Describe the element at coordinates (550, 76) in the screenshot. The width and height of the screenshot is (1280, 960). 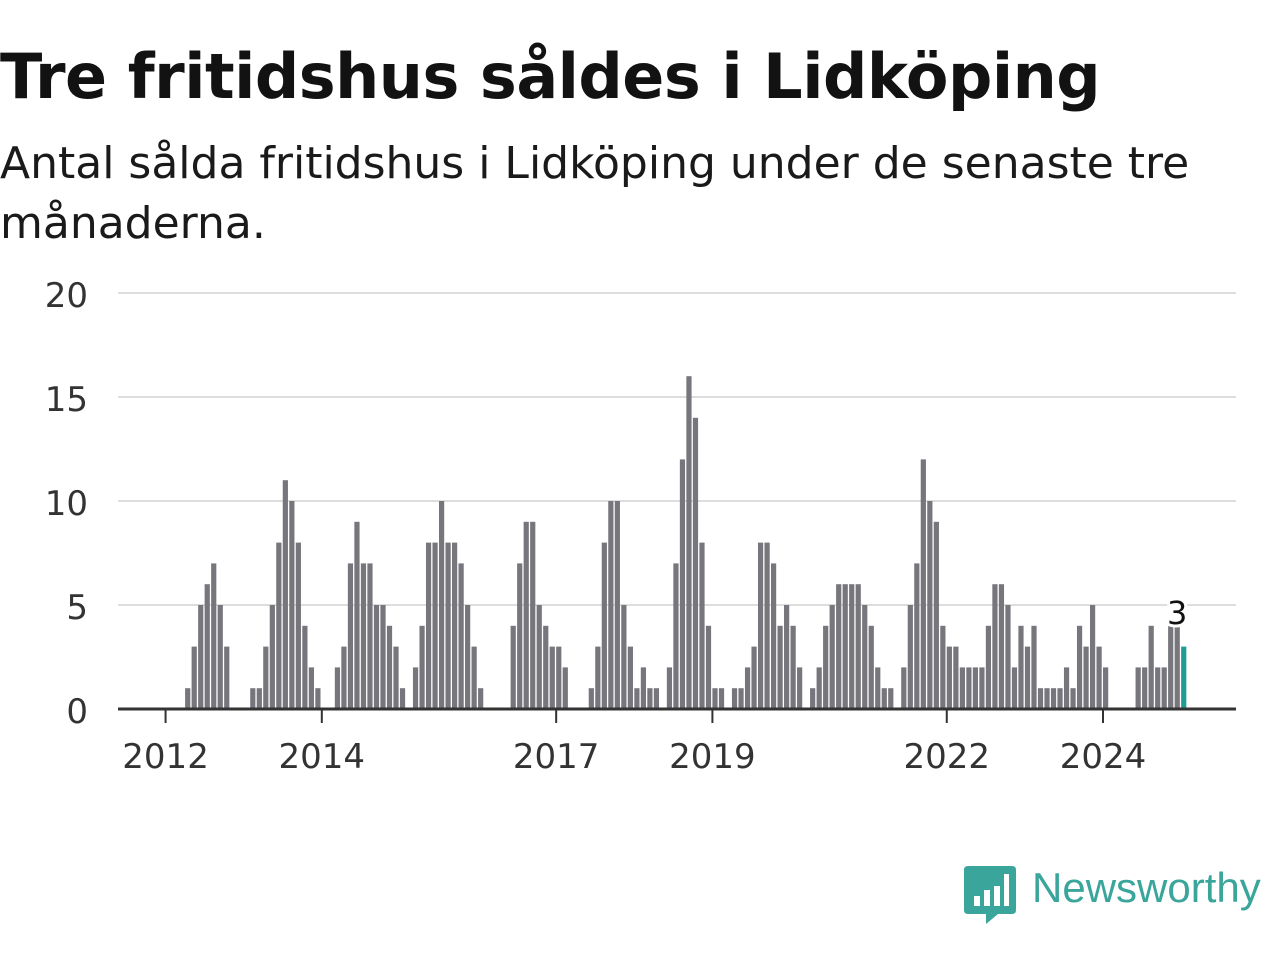
I see `chart-title: Tre fritidshus såldes i Lidköping` at that location.